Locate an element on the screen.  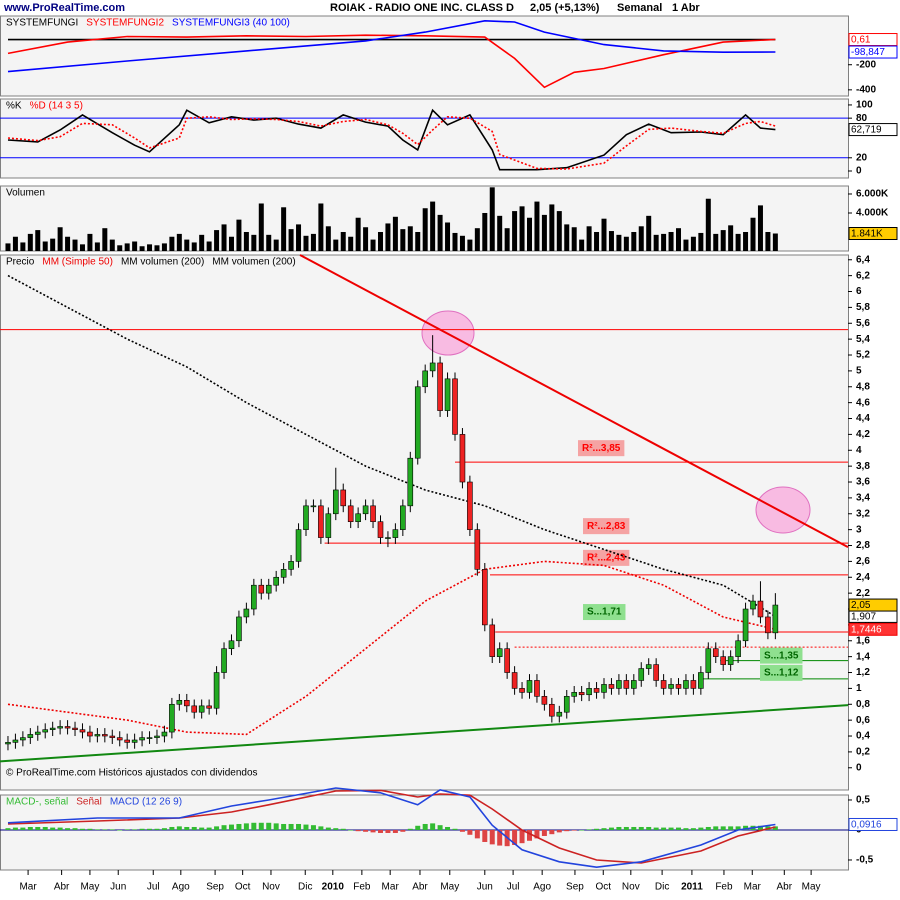
value-box-label: 62,719 is located at coordinates (866, 130).